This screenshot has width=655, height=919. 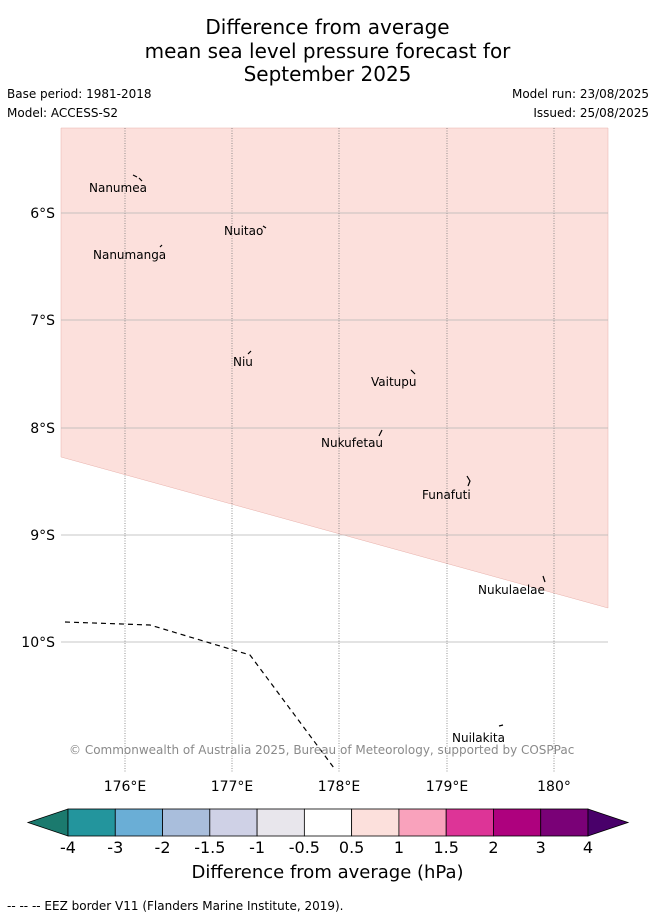 What do you see at coordinates (413, 372) in the screenshot?
I see `island-shape-vaitupu` at bounding box center [413, 372].